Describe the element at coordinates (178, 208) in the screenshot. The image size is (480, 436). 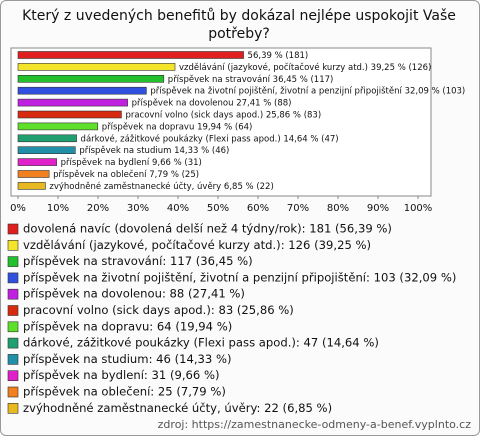
I see `x-tick-label: 40%` at that location.